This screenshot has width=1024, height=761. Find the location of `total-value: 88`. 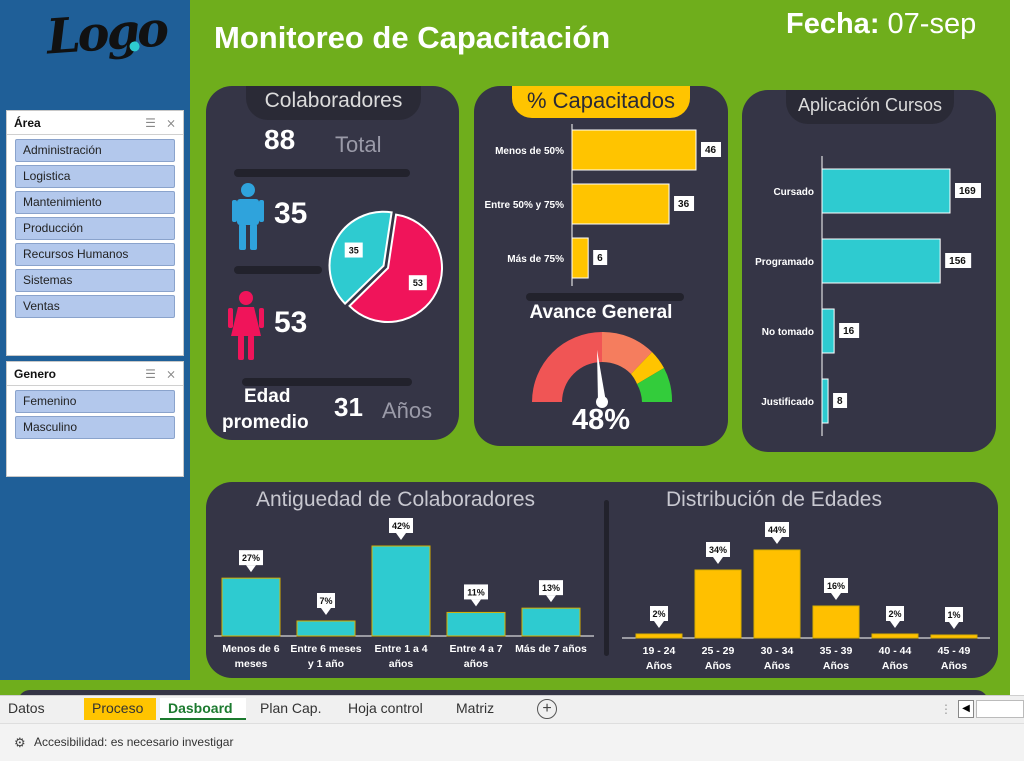

total-value: 88 is located at coordinates (280, 139).